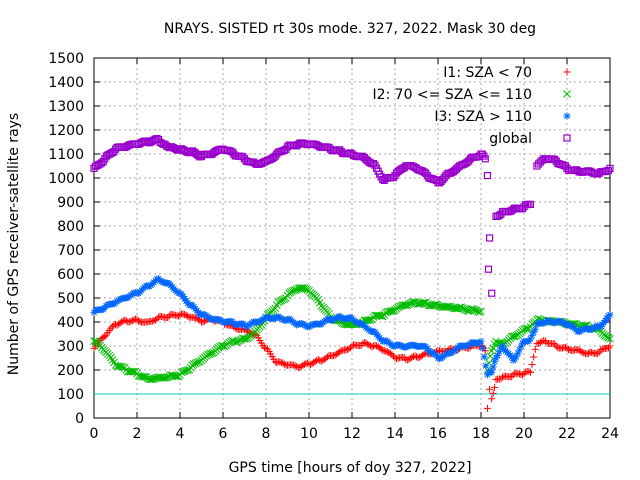 This screenshot has height=480, width=640. I want to click on x-tick-label: 6, so click(223, 434).